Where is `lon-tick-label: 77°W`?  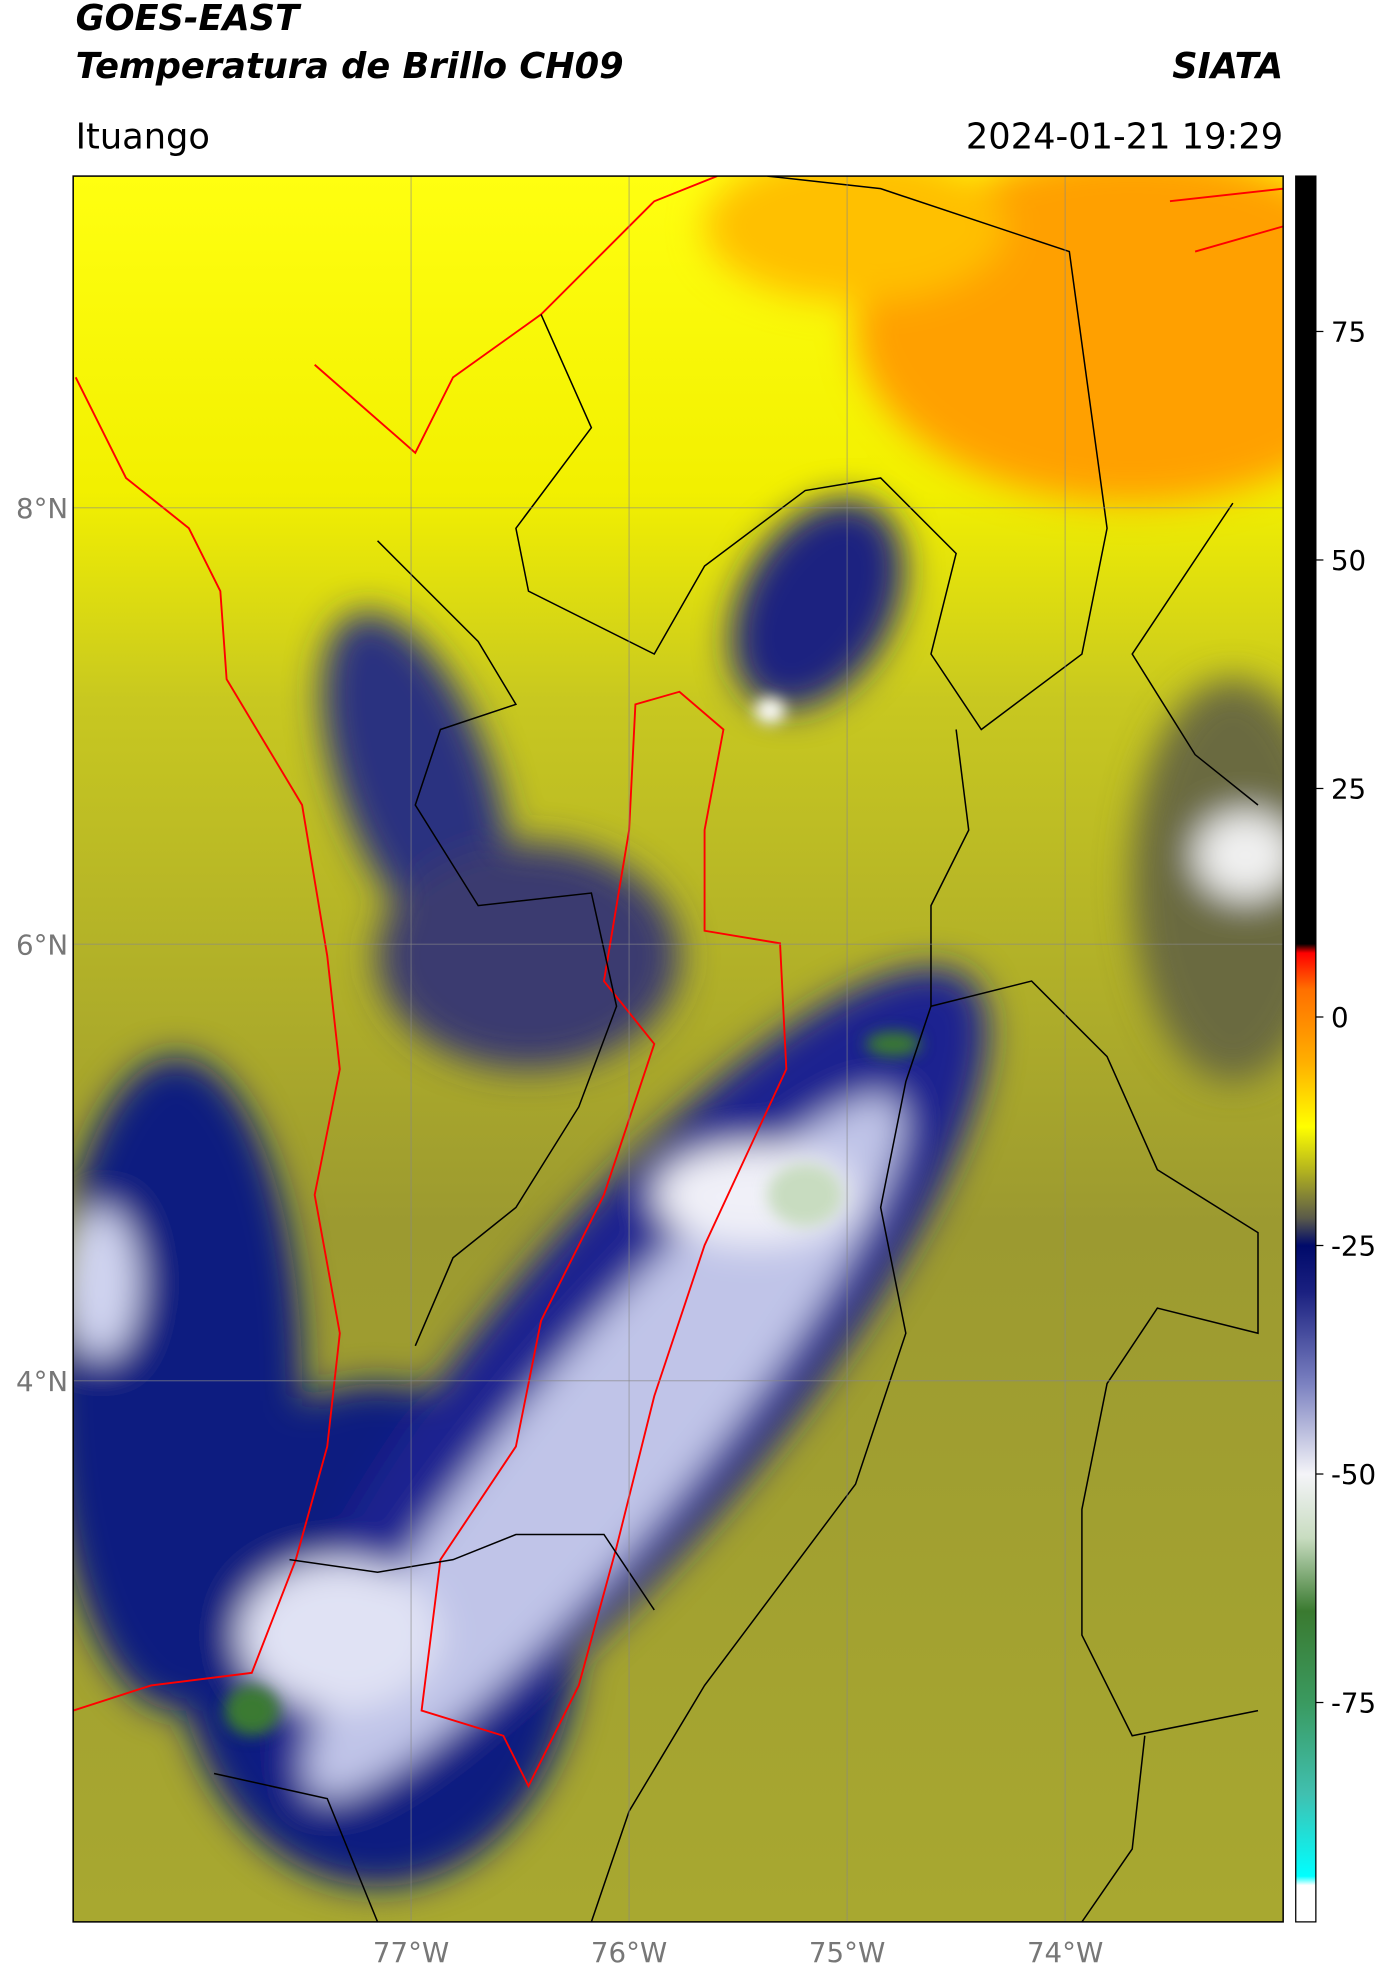
lon-tick-label: 77°W is located at coordinates (411, 1952).